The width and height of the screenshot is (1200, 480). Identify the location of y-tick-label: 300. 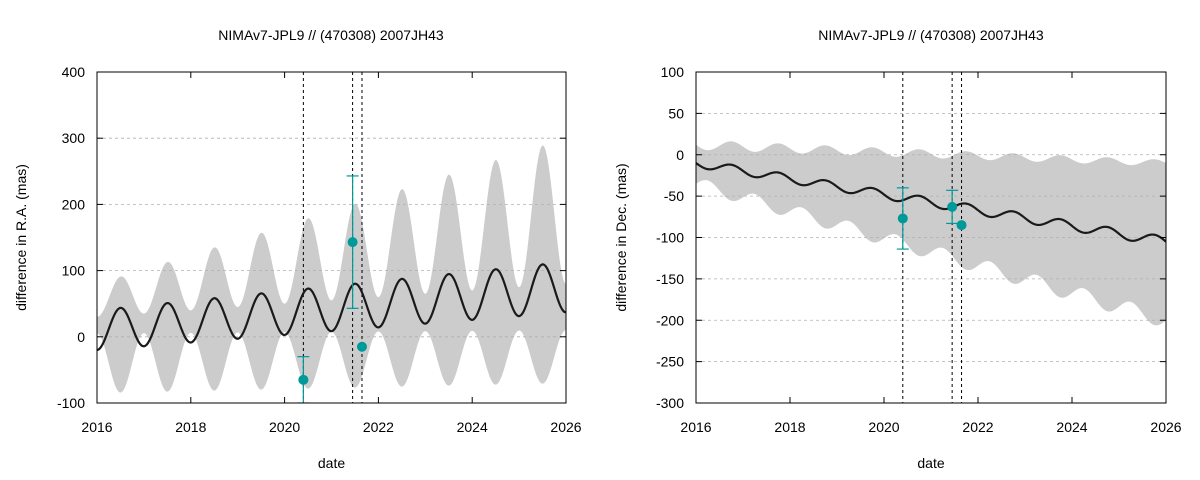
(74, 138).